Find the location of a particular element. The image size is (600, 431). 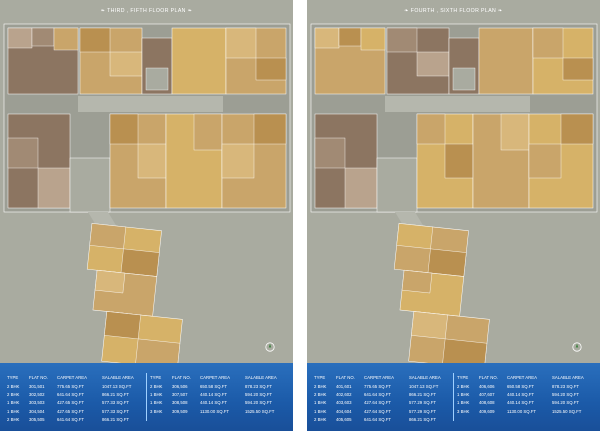

cell-carpet-area: 1130.00 SQ.FT is located at coordinates (215, 411).